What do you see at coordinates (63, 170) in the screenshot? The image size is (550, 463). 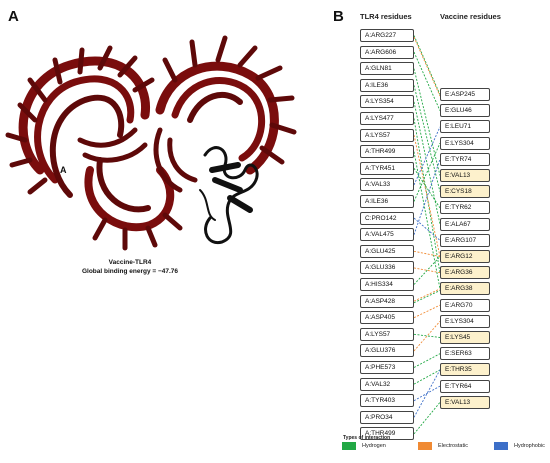 I see `chain-a-label: A` at bounding box center [63, 170].